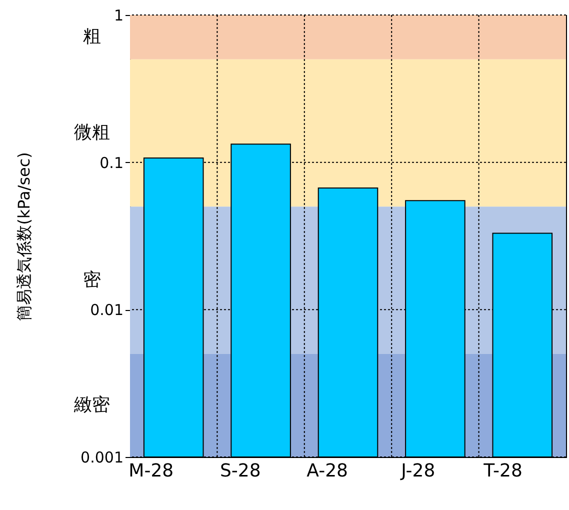  Describe the element at coordinates (327, 471) in the screenshot. I see `x-tick-label: A-28` at that location.